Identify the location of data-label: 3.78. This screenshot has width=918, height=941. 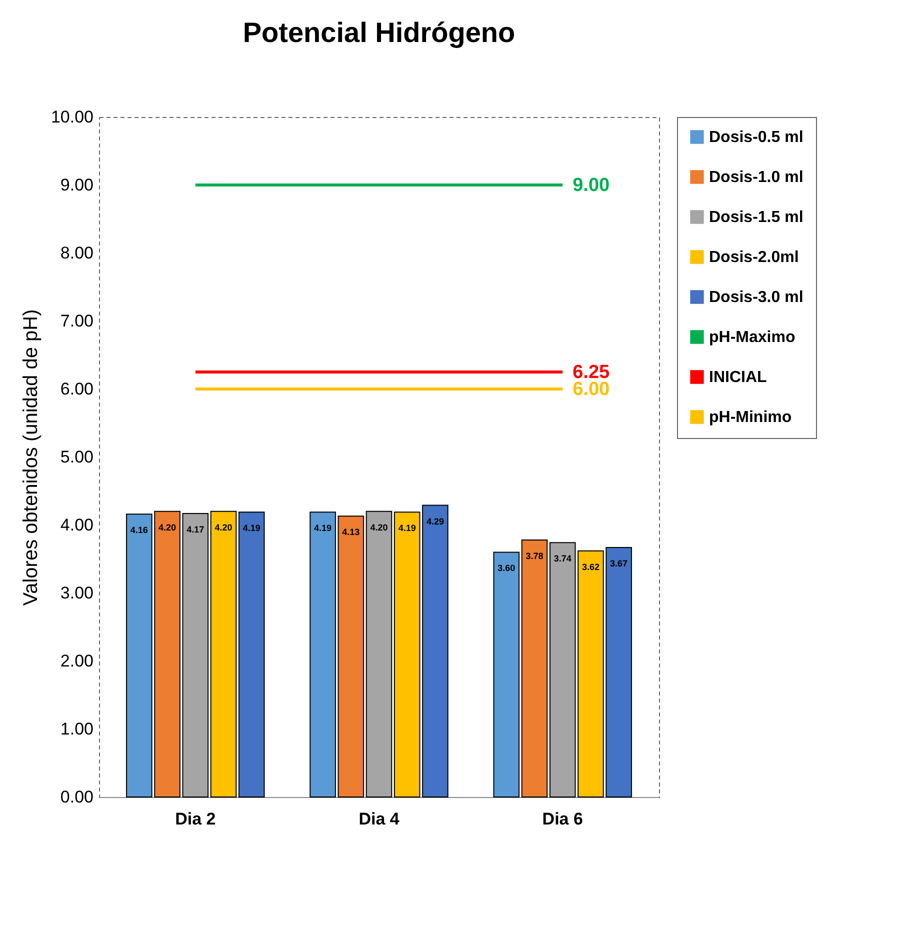
(535, 555).